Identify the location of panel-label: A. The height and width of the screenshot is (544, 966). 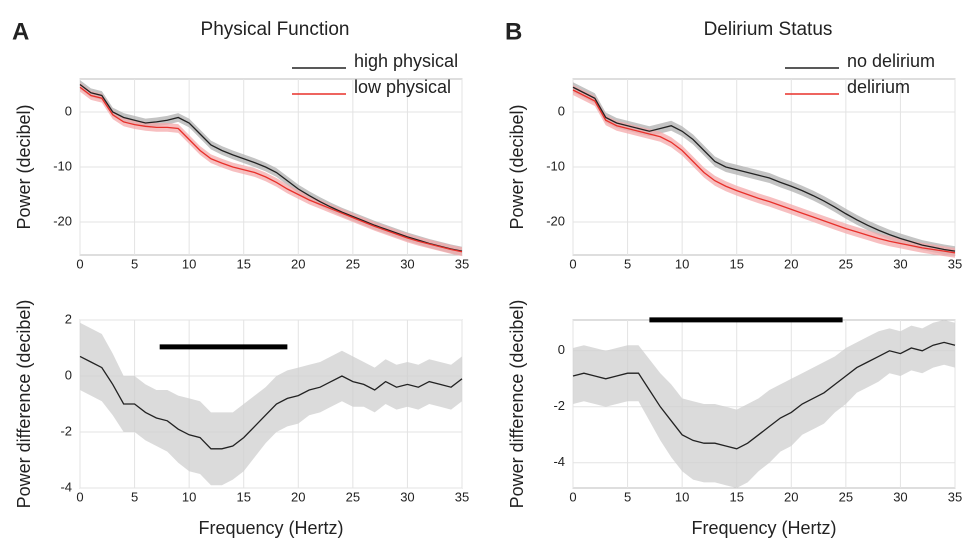
(20, 31).